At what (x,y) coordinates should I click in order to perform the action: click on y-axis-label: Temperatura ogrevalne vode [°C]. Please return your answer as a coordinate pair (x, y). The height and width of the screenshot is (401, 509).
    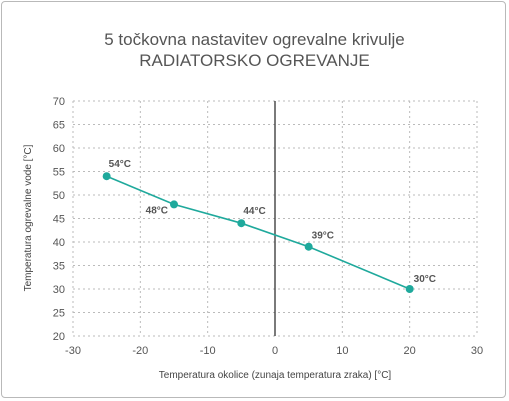
    Looking at the image, I should click on (28, 217).